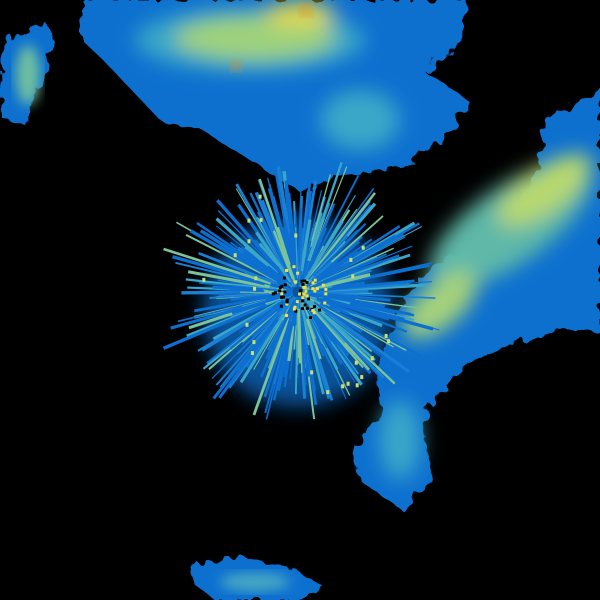 The image size is (600, 600). What do you see at coordinates (236, 66) in the screenshot?
I see `echo-orange` at bounding box center [236, 66].